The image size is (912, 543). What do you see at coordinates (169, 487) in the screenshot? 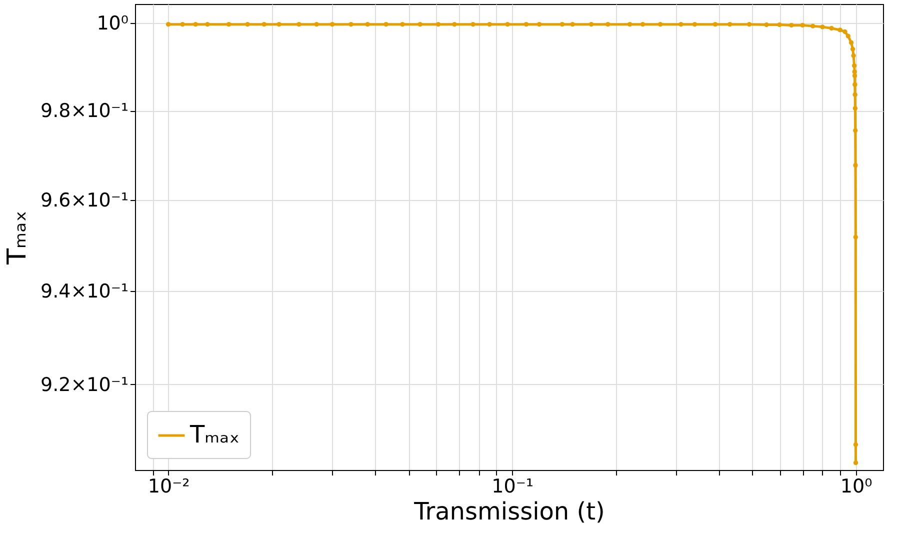
I see `x-tick-label: 10⁻²` at bounding box center [169, 487].